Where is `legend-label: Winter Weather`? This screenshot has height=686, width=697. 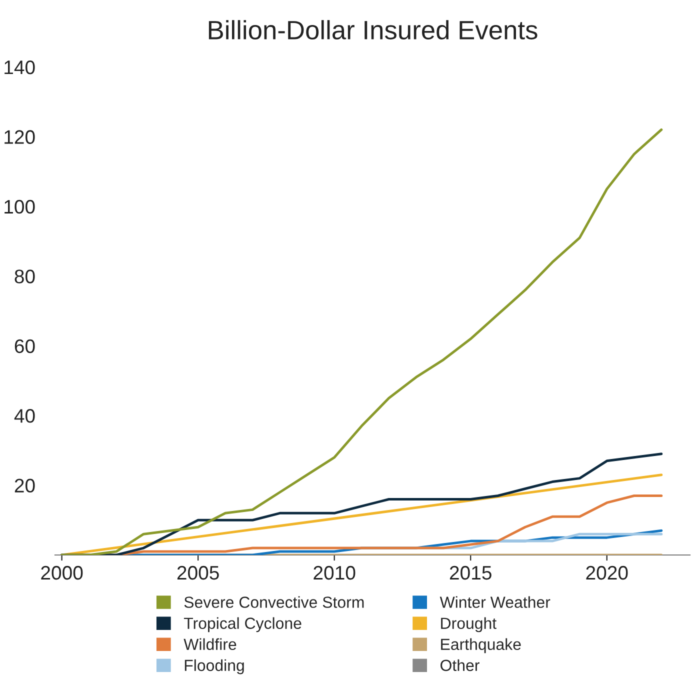 legend-label: Winter Weather is located at coordinates (495, 602).